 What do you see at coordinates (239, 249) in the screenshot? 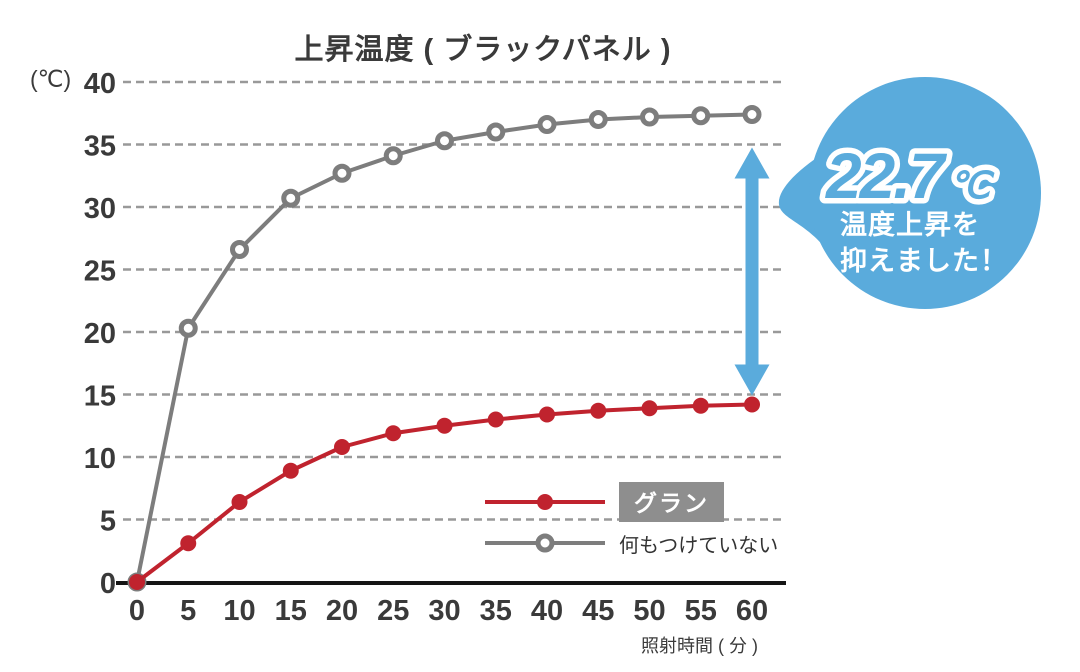
I see `data-point-untreated-x10` at bounding box center [239, 249].